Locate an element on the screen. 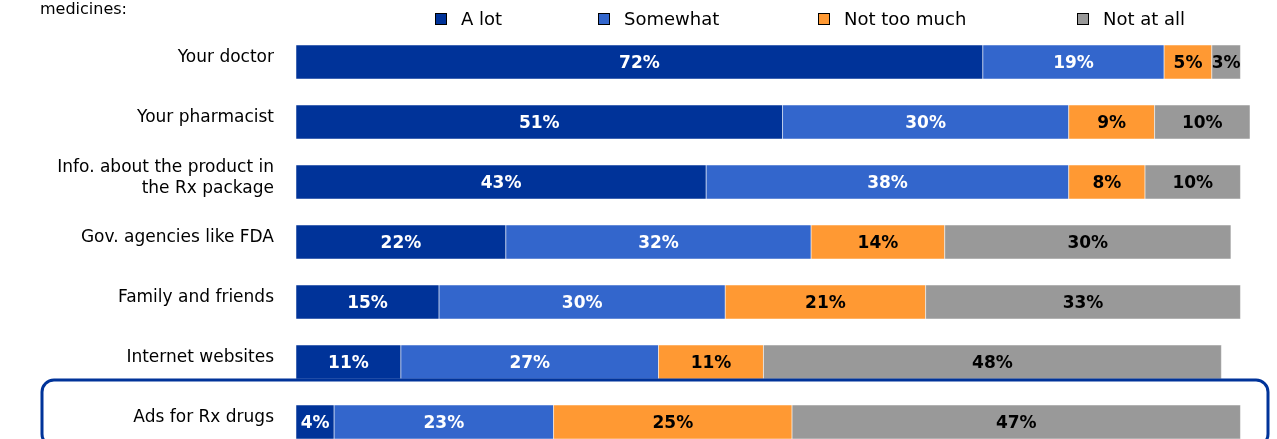  data-label: 38% is located at coordinates (887, 182).